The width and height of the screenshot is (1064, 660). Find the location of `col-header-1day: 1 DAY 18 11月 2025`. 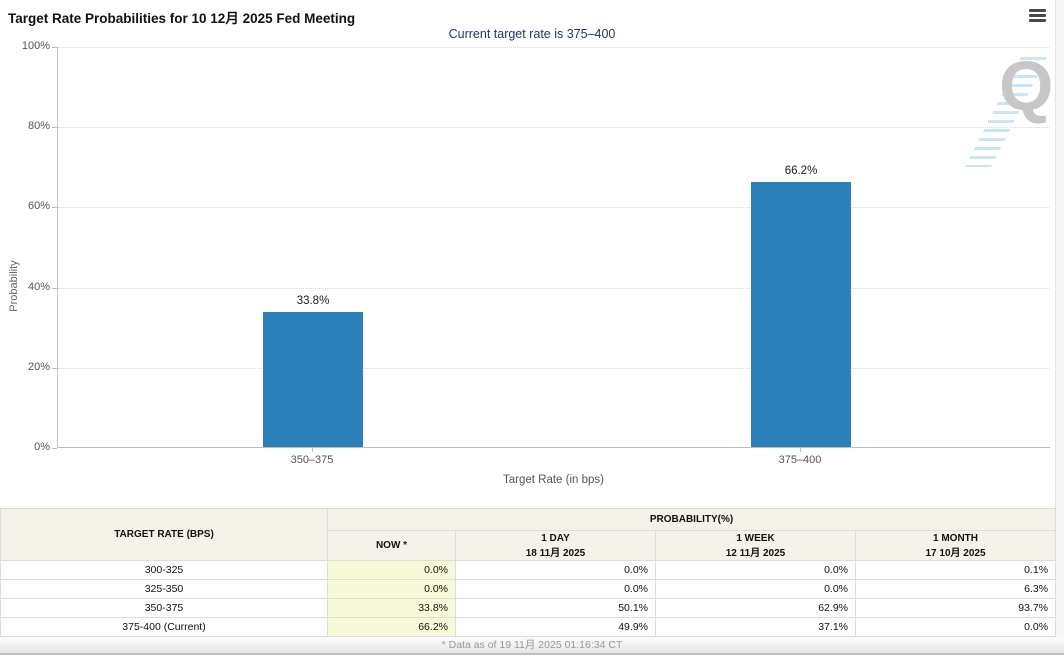

col-header-1day: 1 DAY 18 11月 2025 is located at coordinates (555, 545).